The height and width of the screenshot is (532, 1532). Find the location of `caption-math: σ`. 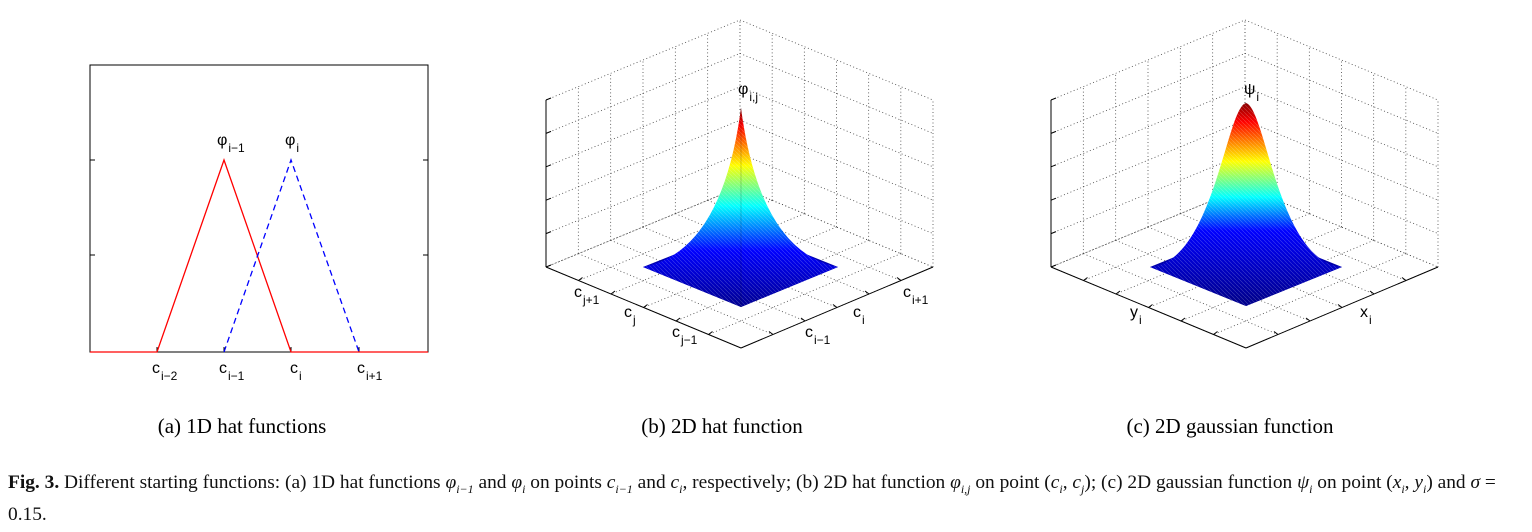

caption-math: σ is located at coordinates (1475, 482).